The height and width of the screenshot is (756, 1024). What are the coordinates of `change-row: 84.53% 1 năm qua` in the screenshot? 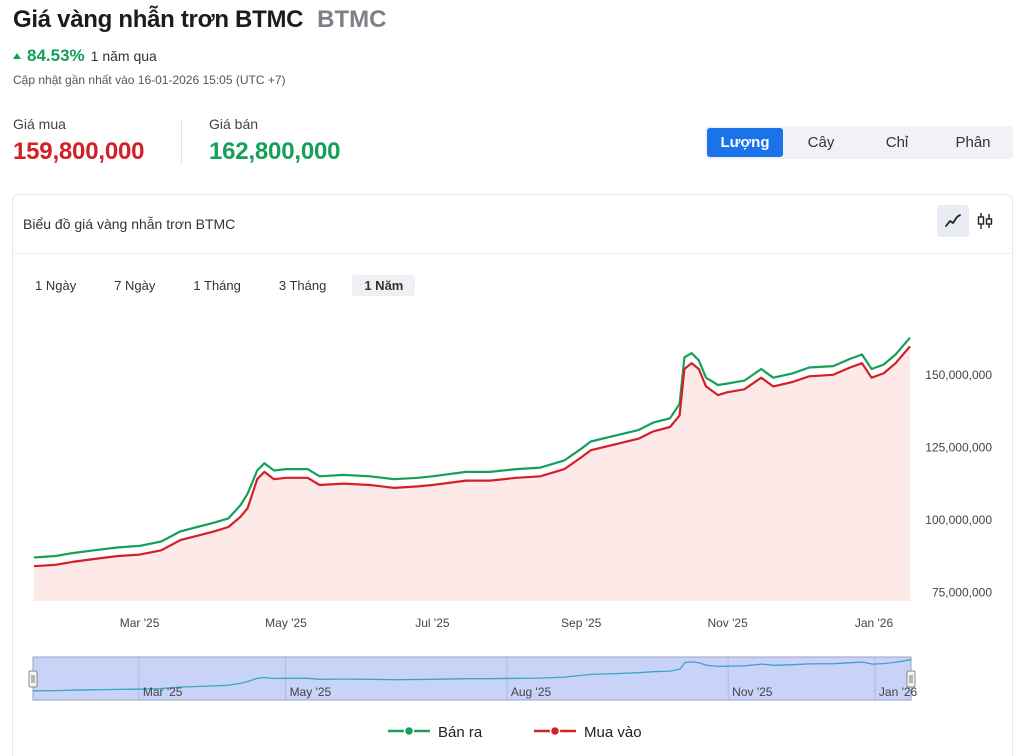 It's located at (85, 56).